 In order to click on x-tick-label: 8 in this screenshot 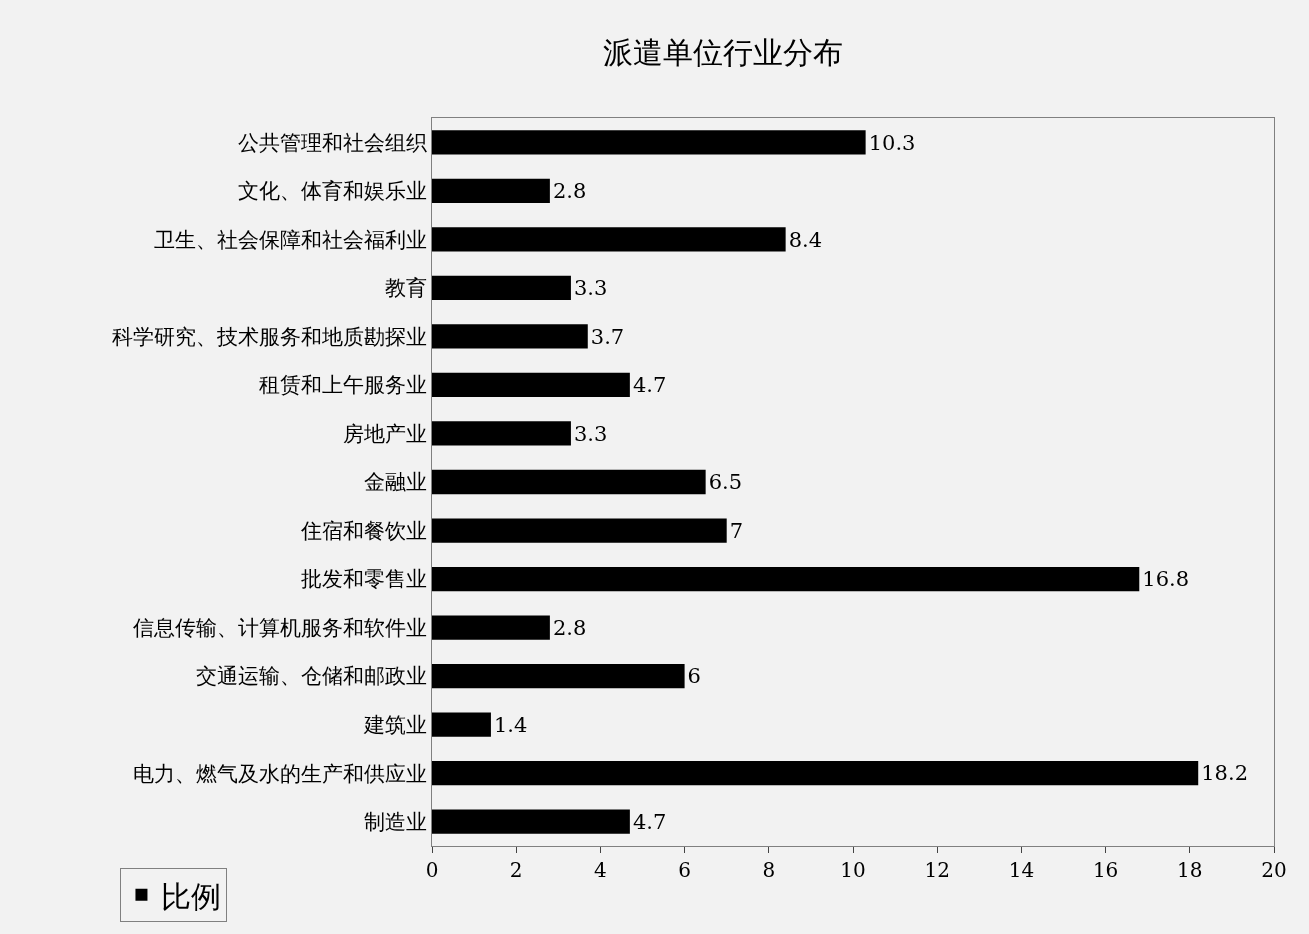, I will do `click(769, 870)`.